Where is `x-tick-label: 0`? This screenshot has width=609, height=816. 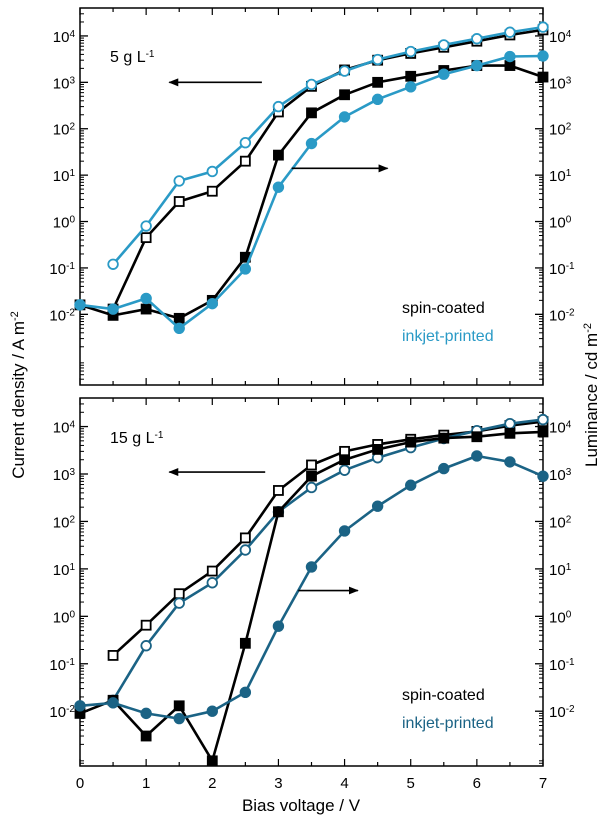 x-tick-label: 0 is located at coordinates (80, 783).